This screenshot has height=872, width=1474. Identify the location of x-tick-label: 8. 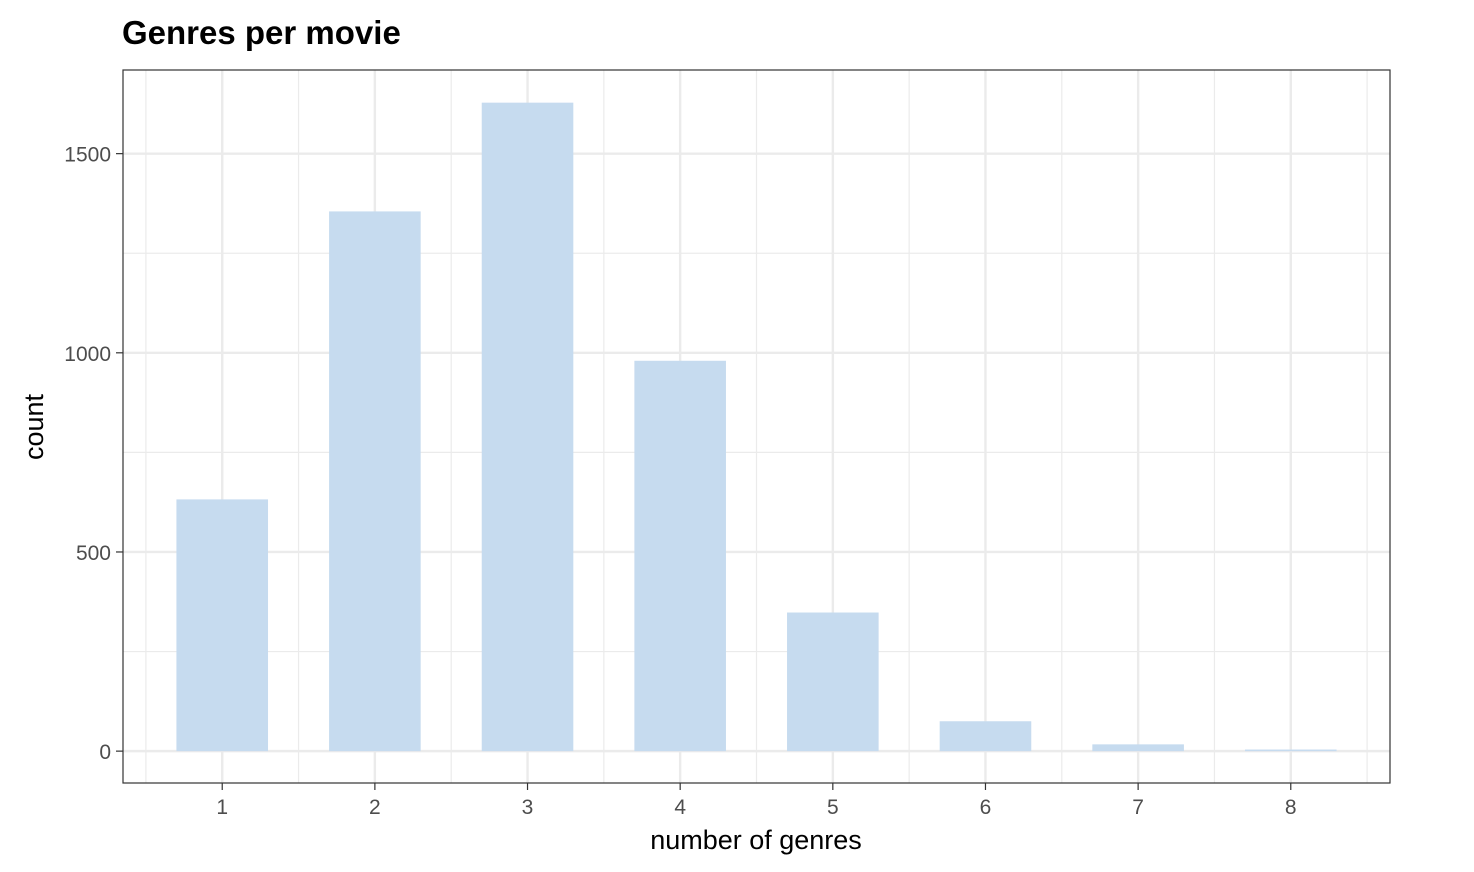
(1291, 807).